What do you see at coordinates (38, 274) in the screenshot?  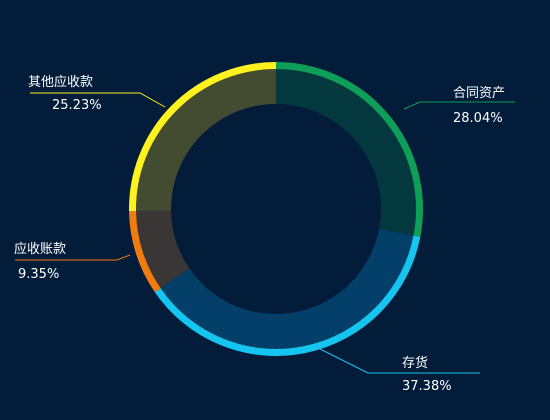 I see `slice-percent-label: 9.35%` at bounding box center [38, 274].